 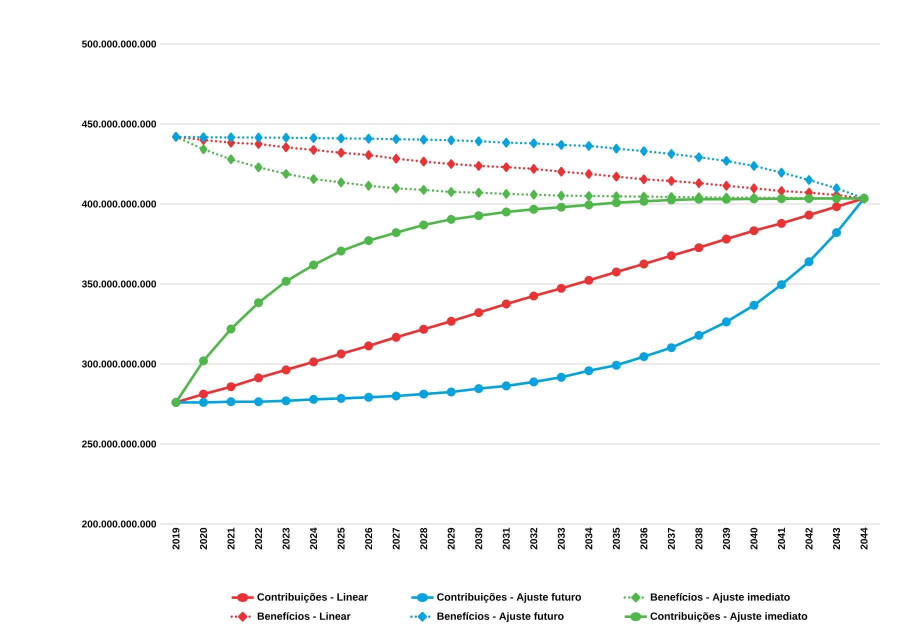 I want to click on x-tick-label: 2020, so click(x=204, y=539).